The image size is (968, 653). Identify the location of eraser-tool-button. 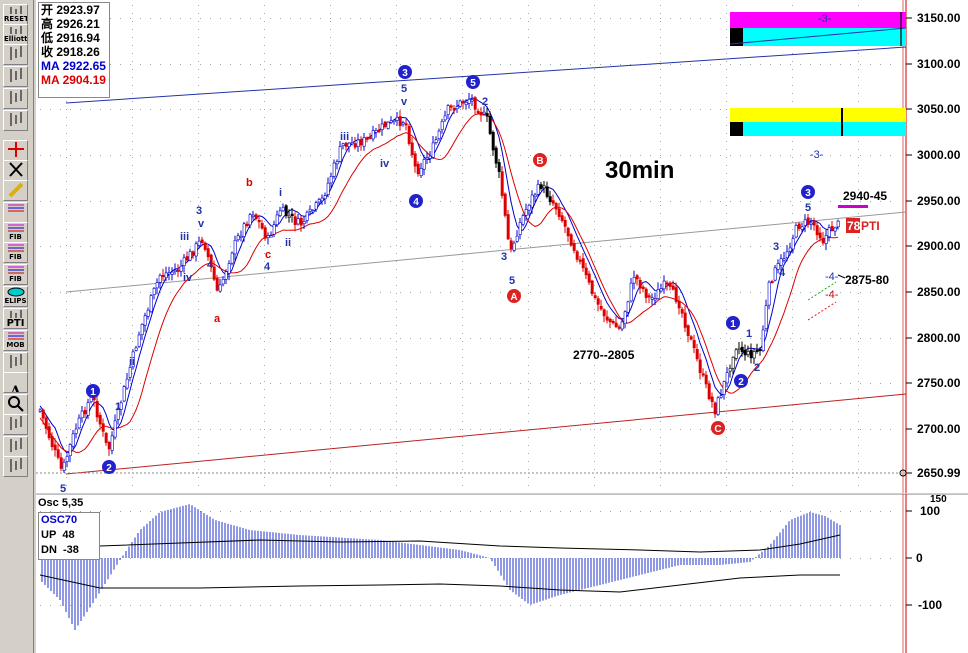
(15, 424).